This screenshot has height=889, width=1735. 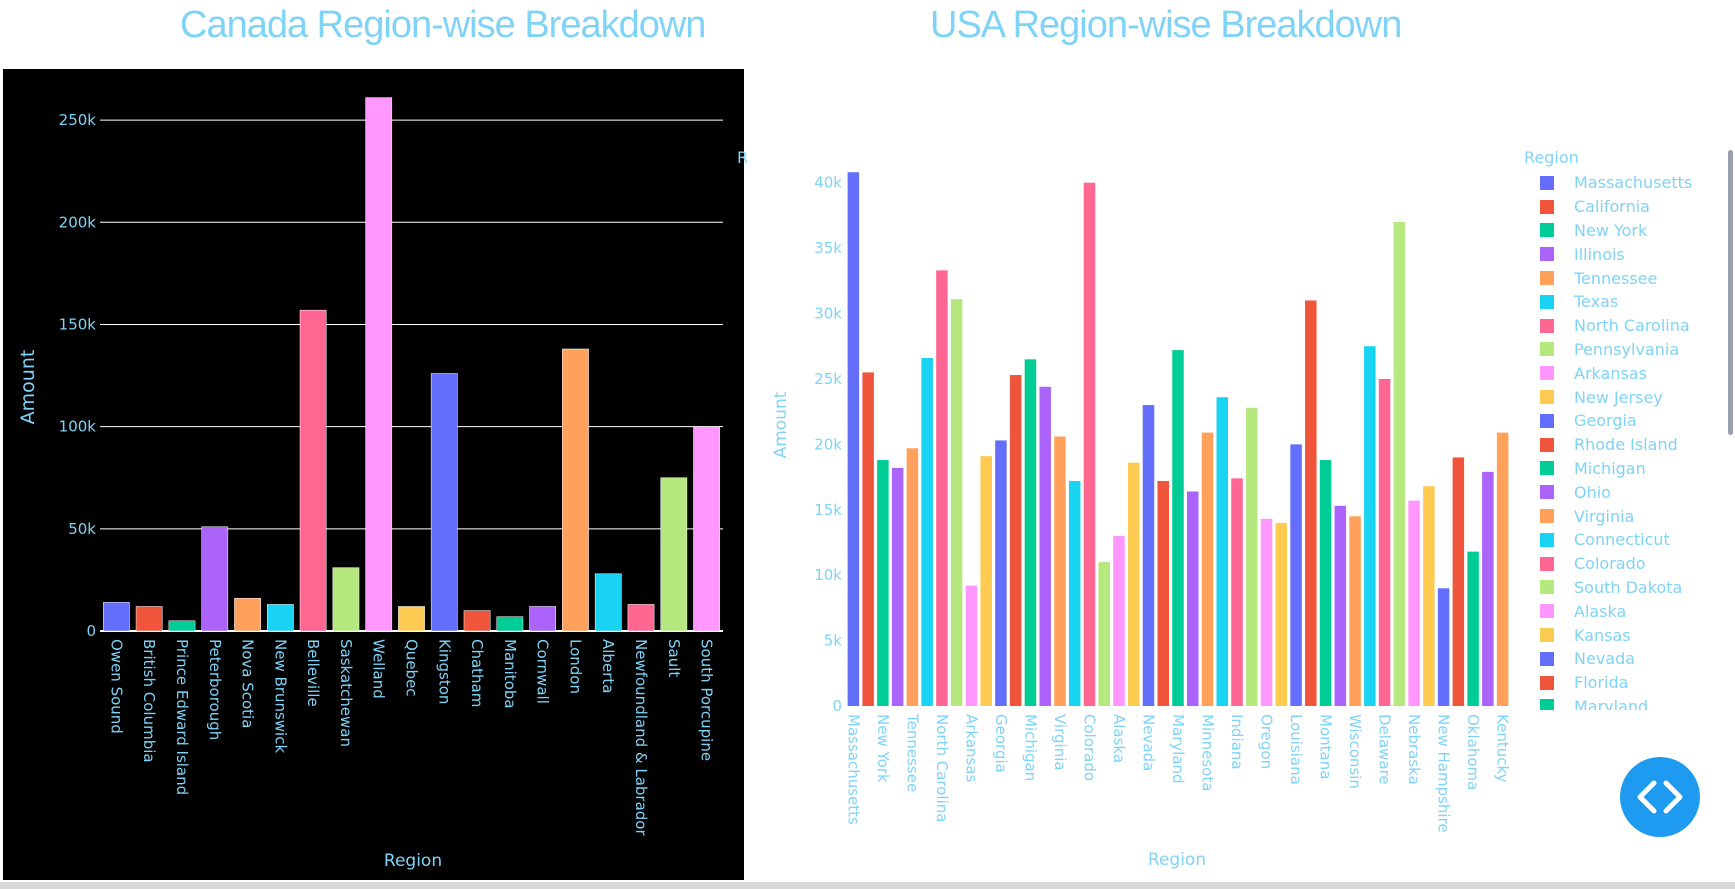 What do you see at coordinates (1605, 659) in the screenshot?
I see `usa-legend-label: Nevada` at bounding box center [1605, 659].